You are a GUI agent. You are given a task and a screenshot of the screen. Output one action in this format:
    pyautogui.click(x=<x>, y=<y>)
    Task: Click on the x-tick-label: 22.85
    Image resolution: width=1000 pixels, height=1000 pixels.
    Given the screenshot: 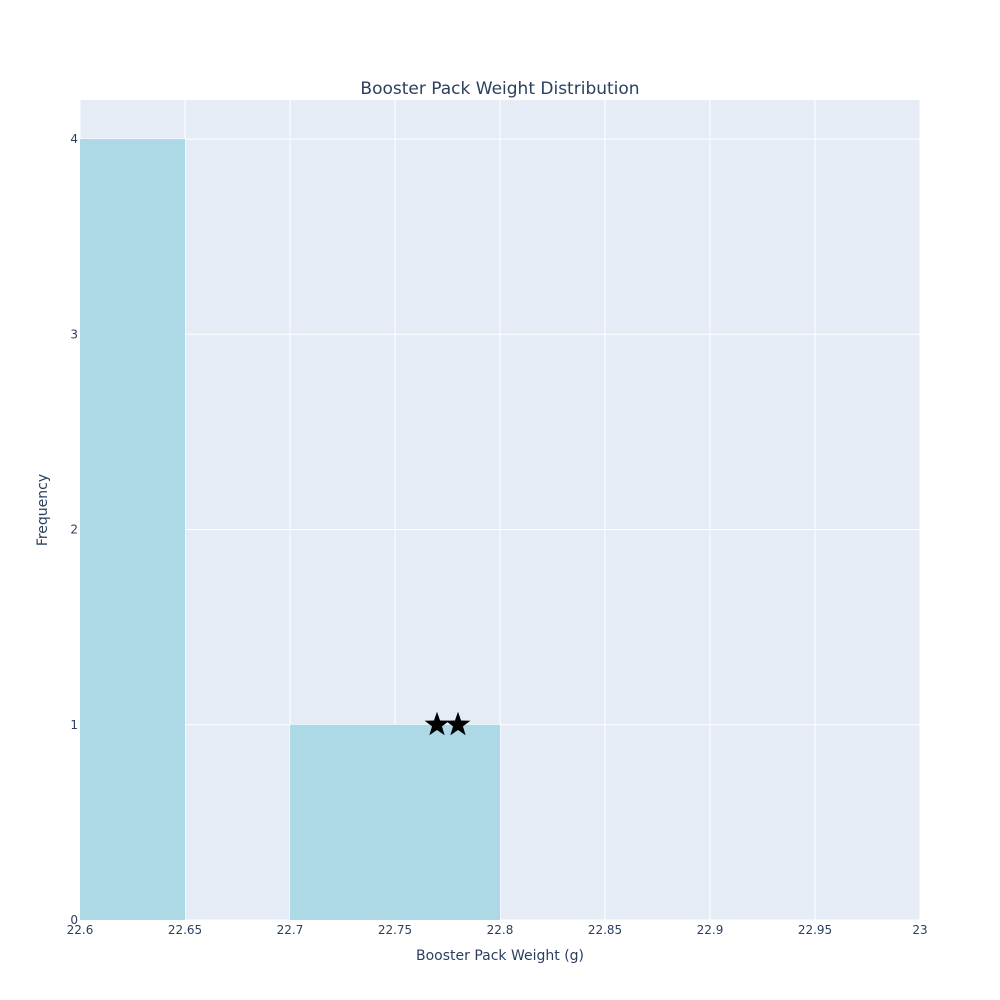 What is the action you would take?
    pyautogui.click(x=605, y=930)
    